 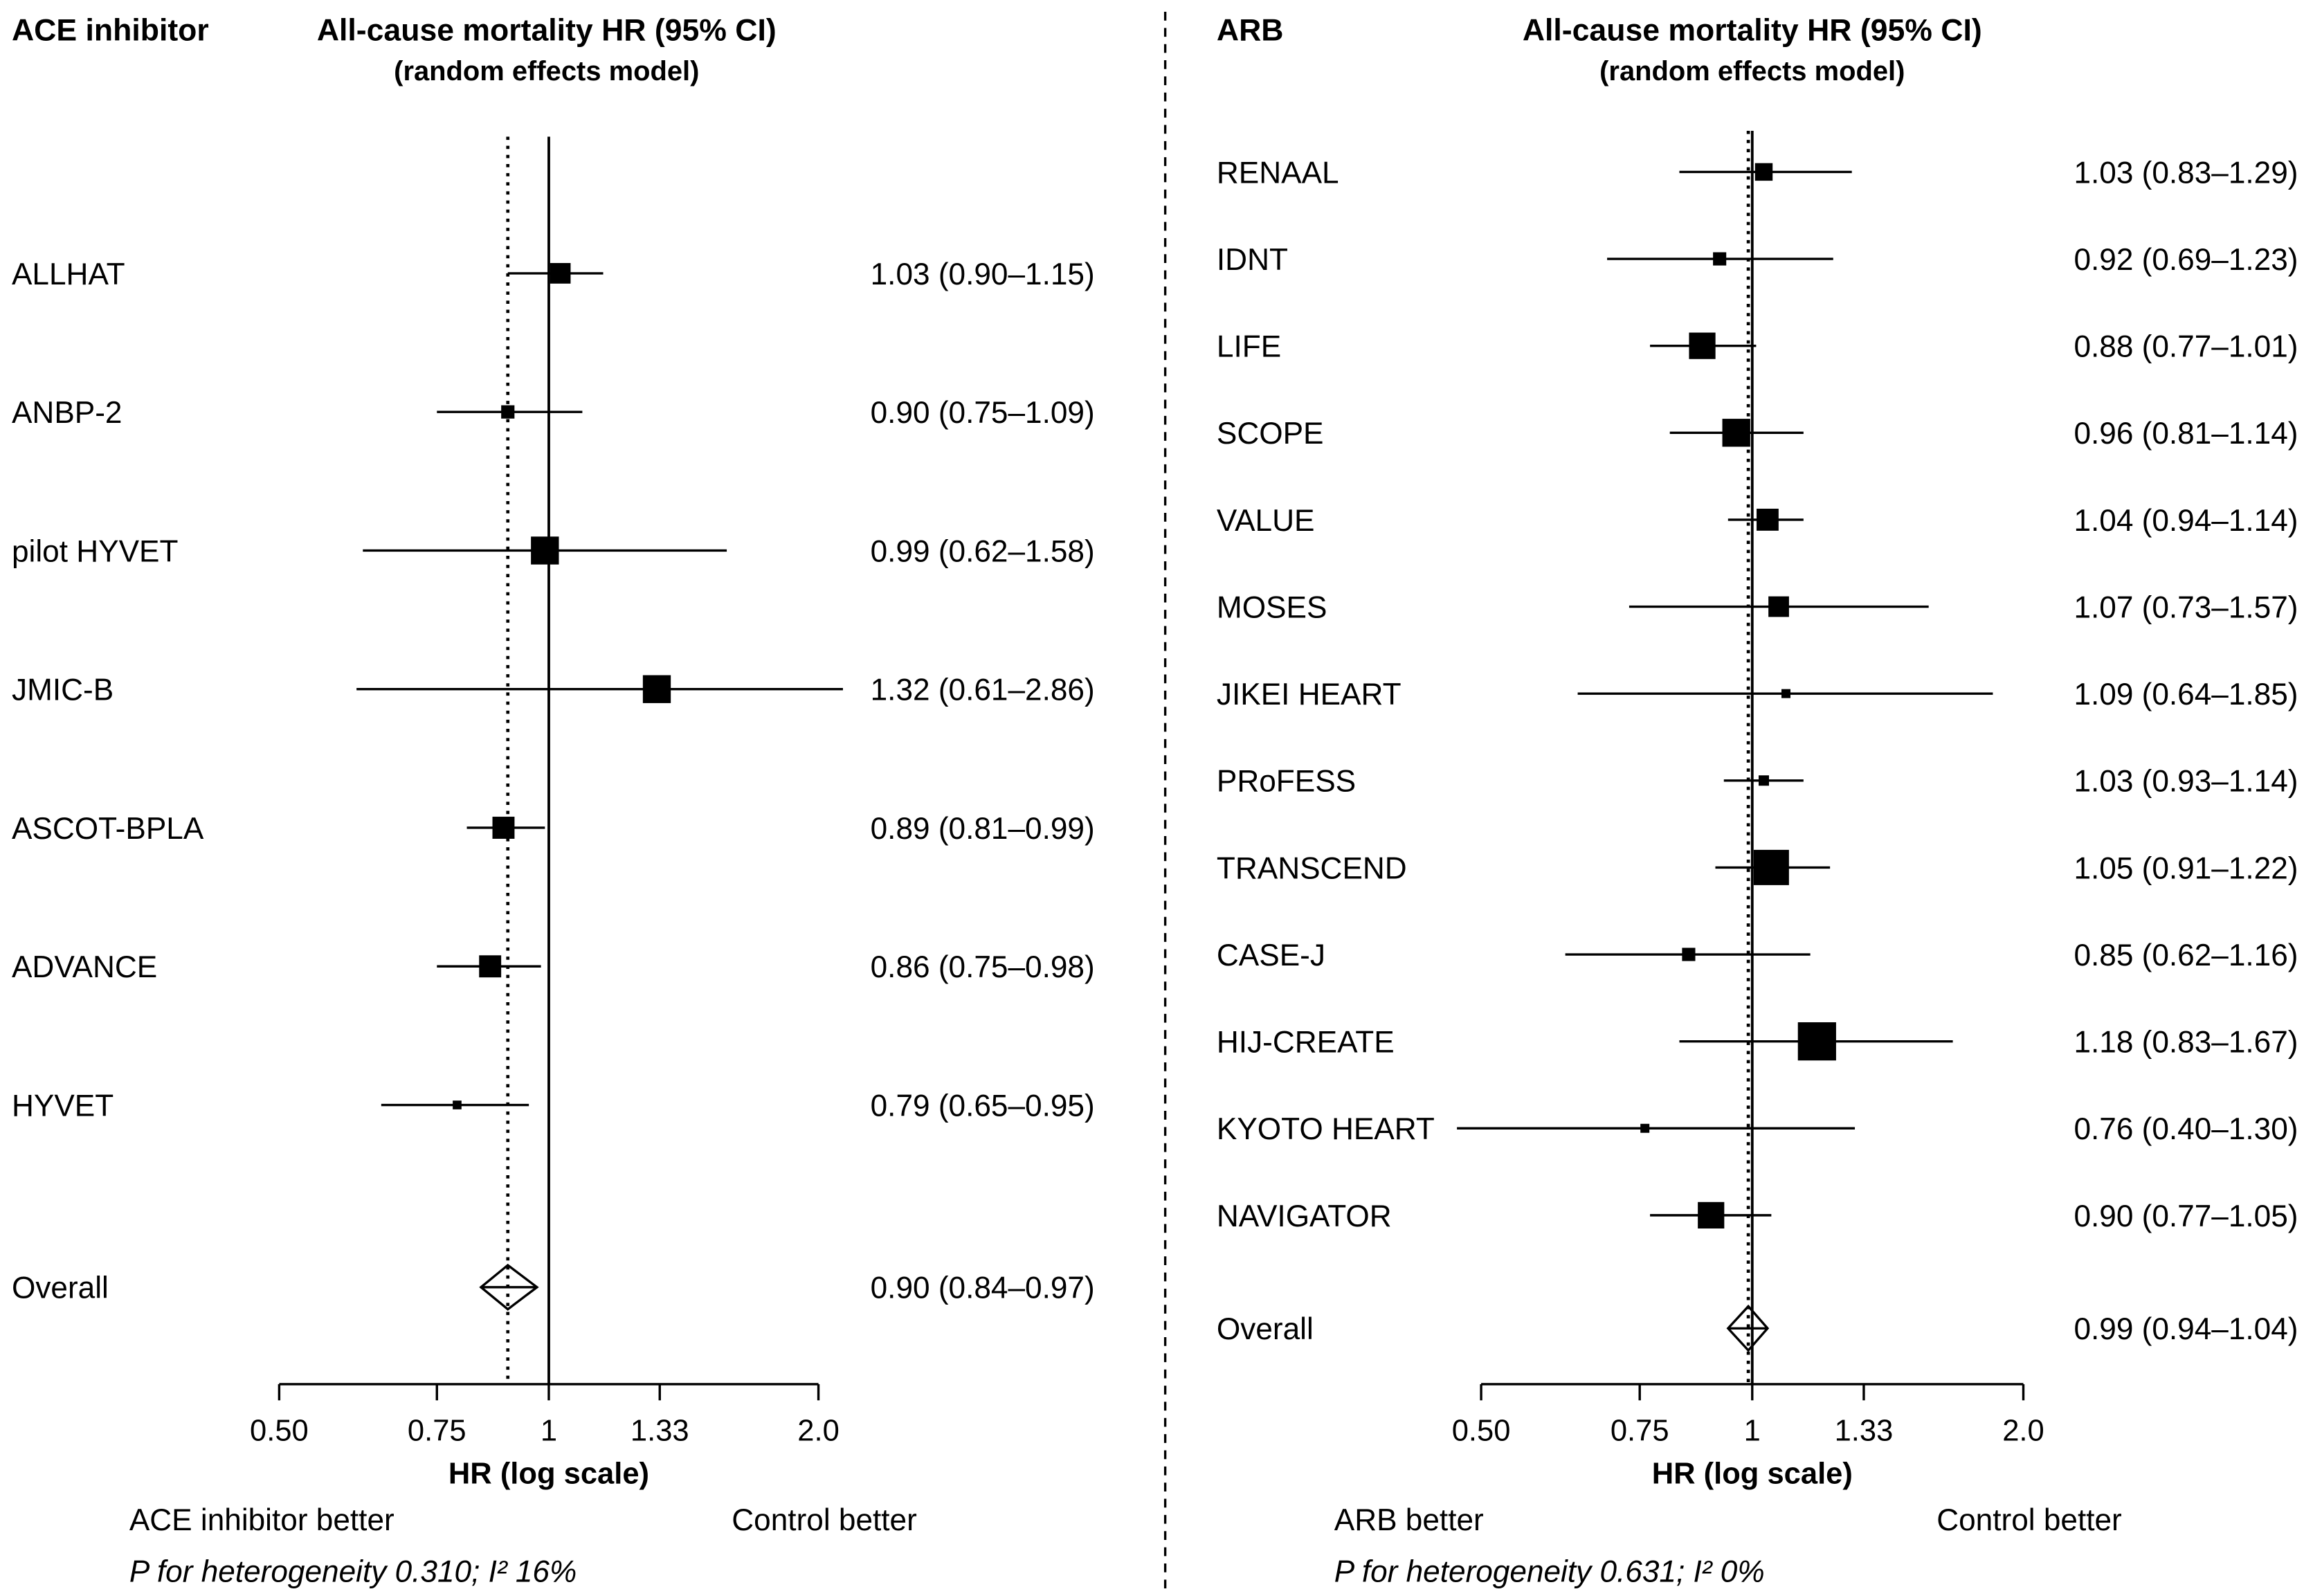 I want to click on study-hr-ci-value: 1.03 (0.93–1.14), so click(x=2186, y=782).